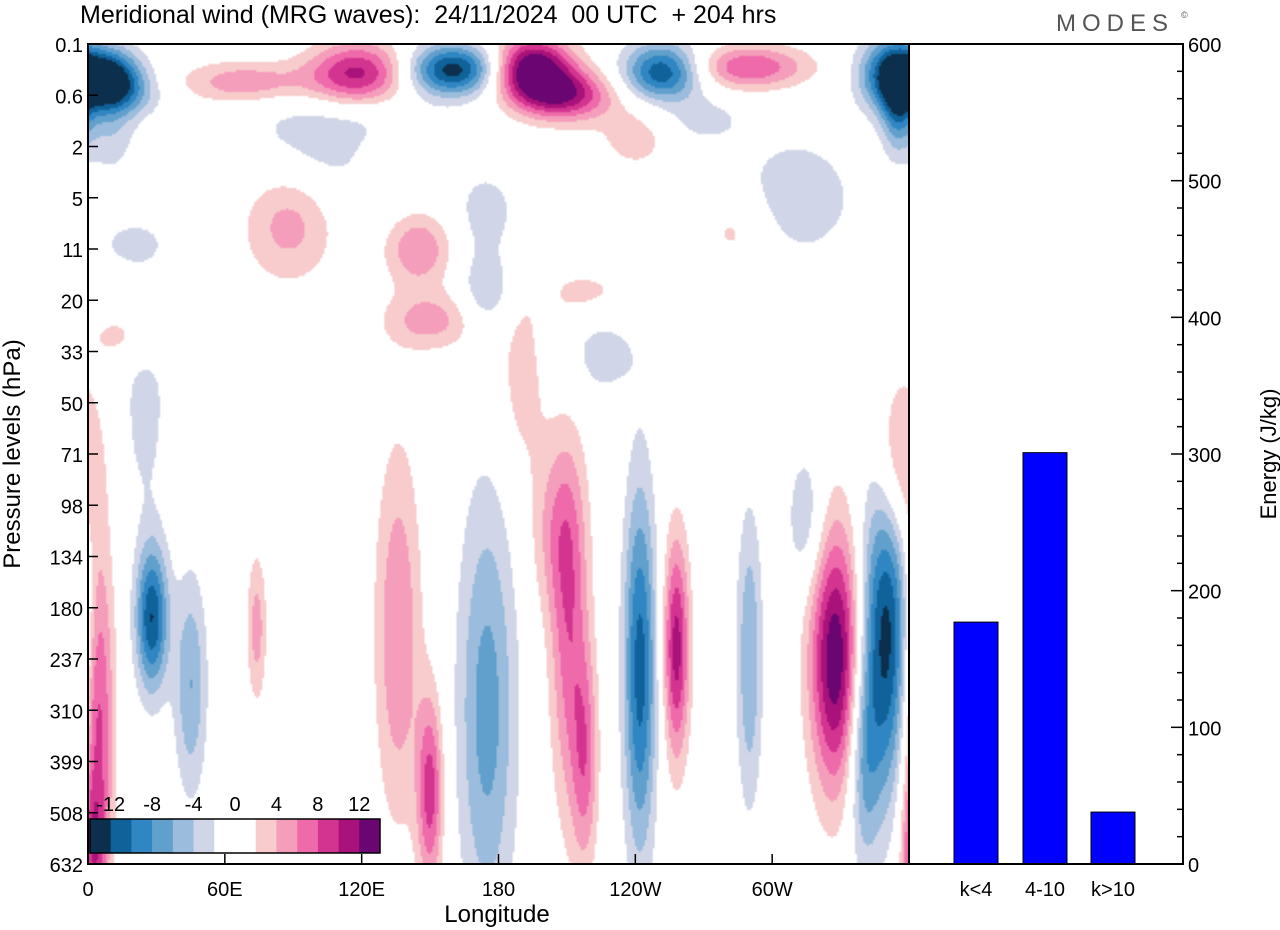  What do you see at coordinates (1184, 15) in the screenshot?
I see `modes-logo-mark: ©` at bounding box center [1184, 15].